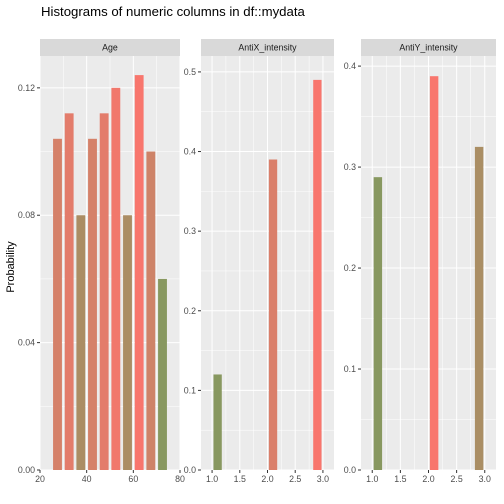  What do you see at coordinates (11, 267) in the screenshot?
I see `y-axis-title: Probability` at bounding box center [11, 267].